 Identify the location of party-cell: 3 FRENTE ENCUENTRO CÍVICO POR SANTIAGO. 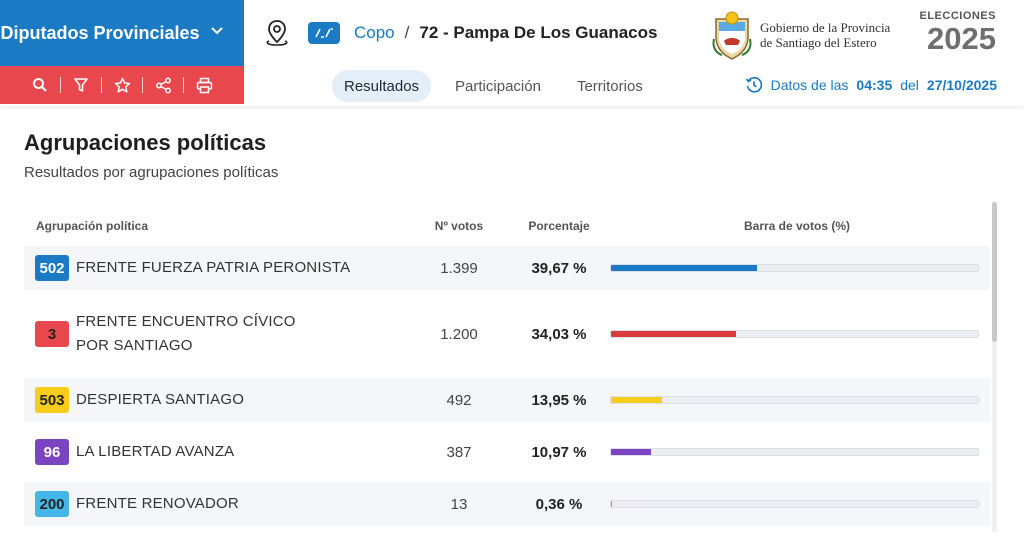
(214, 334).